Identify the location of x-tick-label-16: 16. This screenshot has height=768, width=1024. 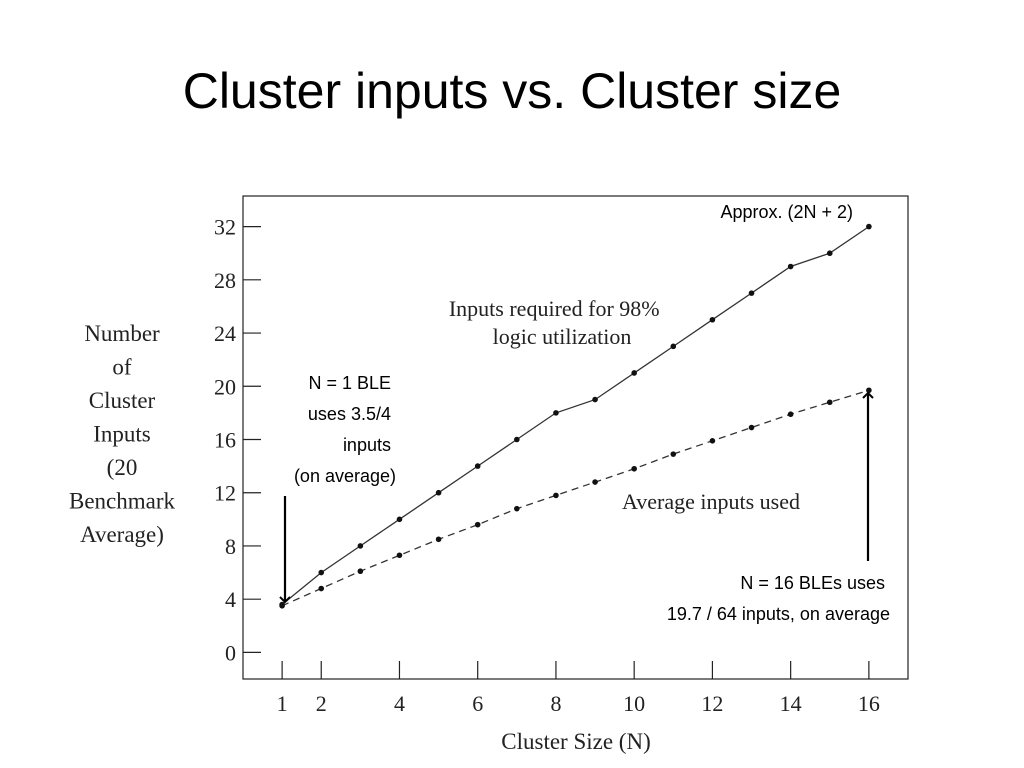
(869, 703).